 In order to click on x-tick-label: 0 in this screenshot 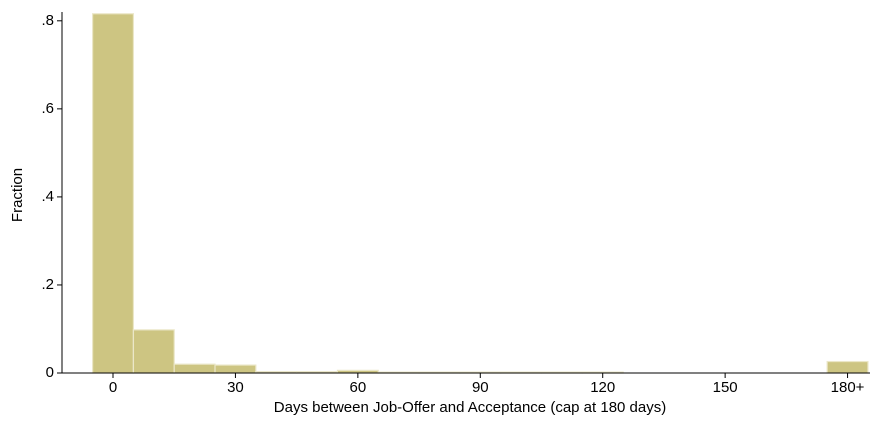, I will do `click(113, 387)`.